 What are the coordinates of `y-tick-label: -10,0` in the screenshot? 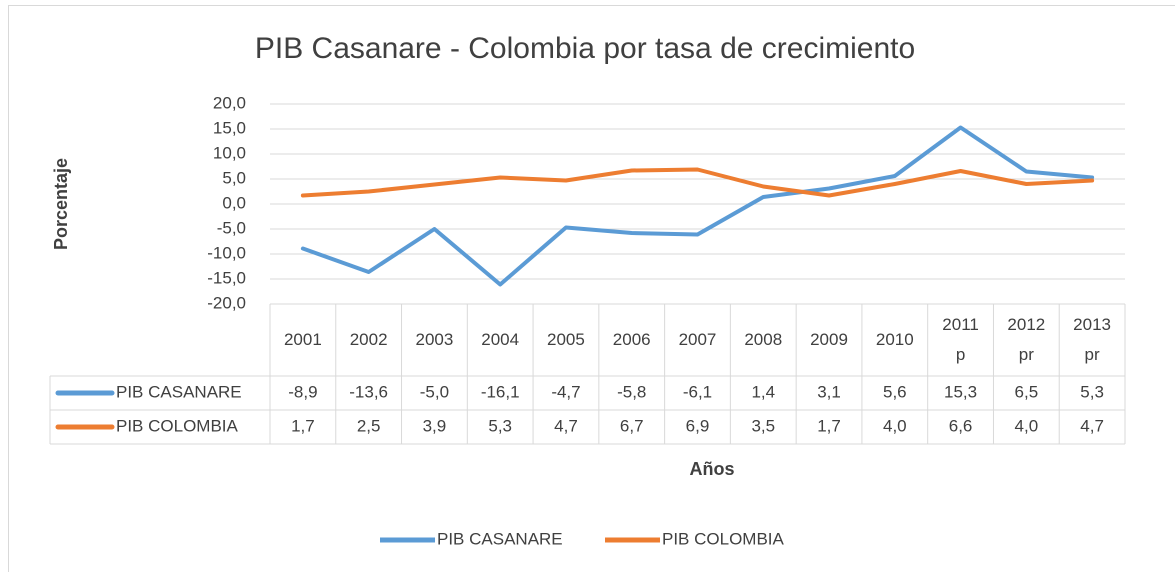 It's located at (226, 252).